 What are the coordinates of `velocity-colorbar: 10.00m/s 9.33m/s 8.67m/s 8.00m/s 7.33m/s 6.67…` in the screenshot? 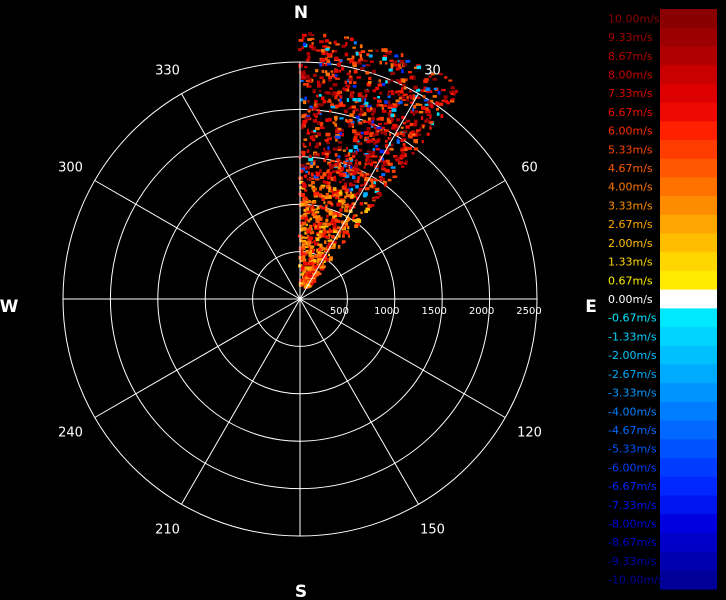 It's located at (662, 299).